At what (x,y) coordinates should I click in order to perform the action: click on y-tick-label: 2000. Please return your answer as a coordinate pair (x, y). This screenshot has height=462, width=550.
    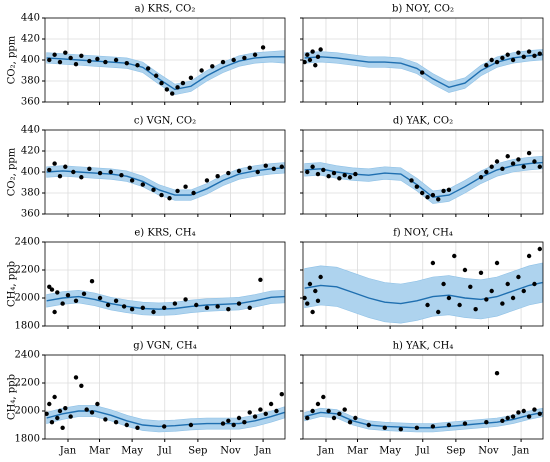
    Looking at the image, I should click on (27, 298).